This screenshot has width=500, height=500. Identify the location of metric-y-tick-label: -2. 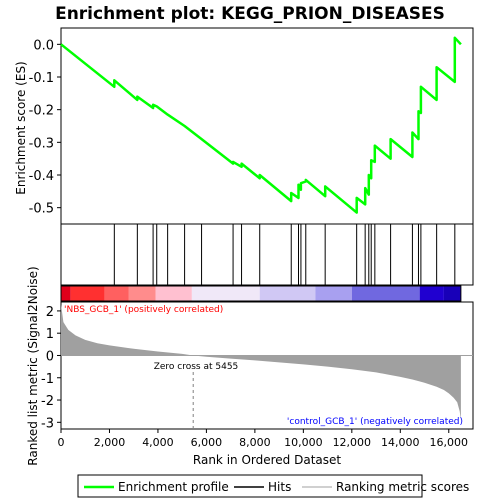
(47, 401).